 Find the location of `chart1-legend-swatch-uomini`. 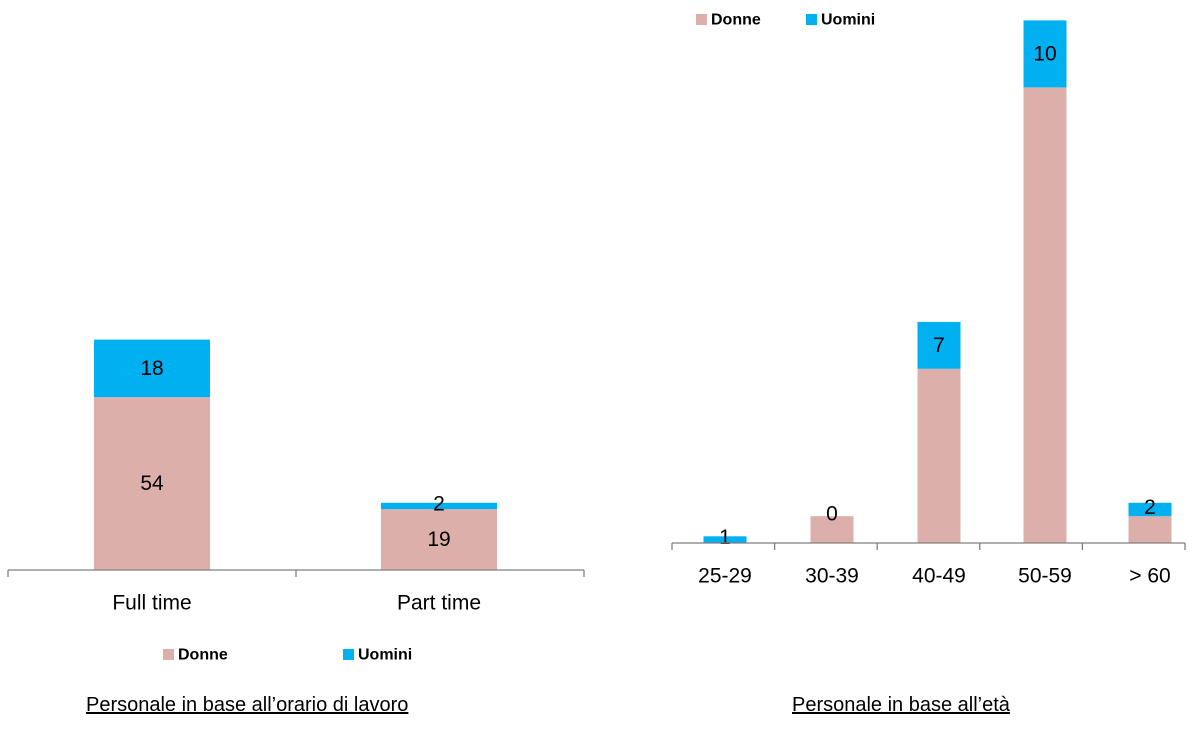

chart1-legend-swatch-uomini is located at coordinates (348, 654).